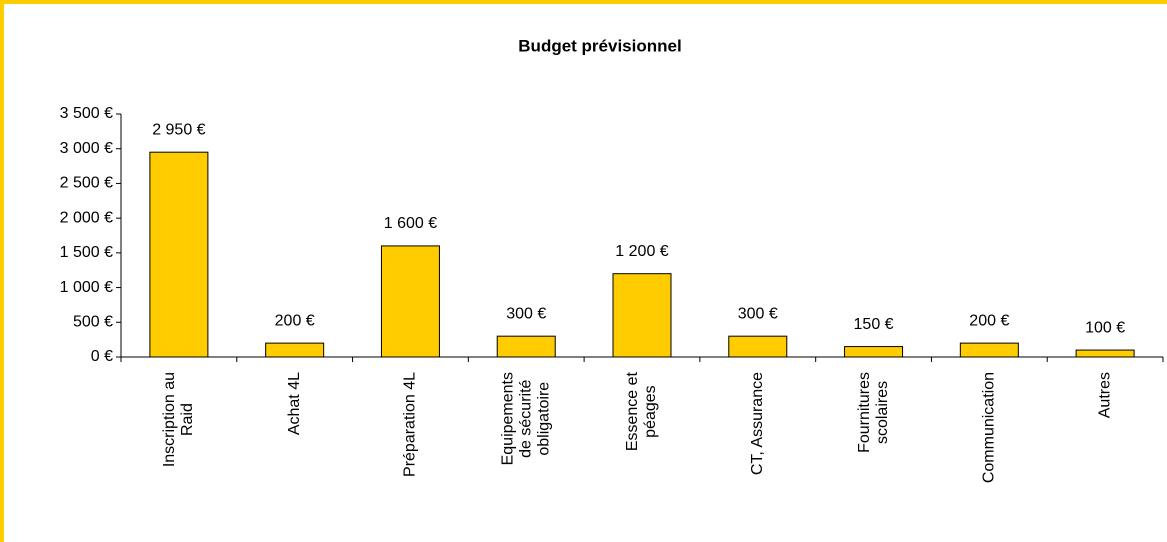 This screenshot has width=1167, height=542. I want to click on y-tick-label: 500 €, so click(93, 322).